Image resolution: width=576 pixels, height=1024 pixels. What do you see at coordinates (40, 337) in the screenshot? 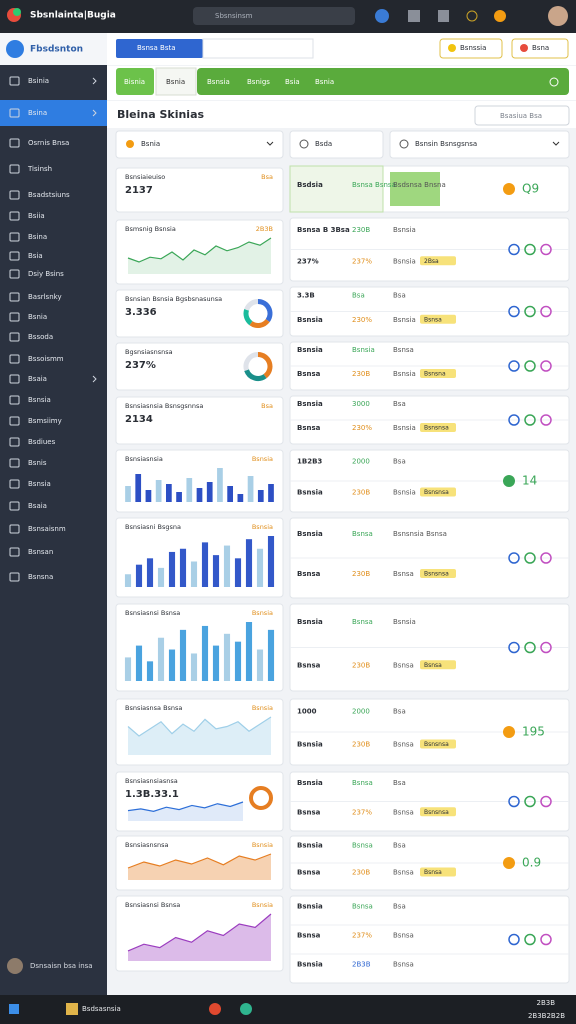
I see `menu-item: Bssoda` at bounding box center [40, 337].